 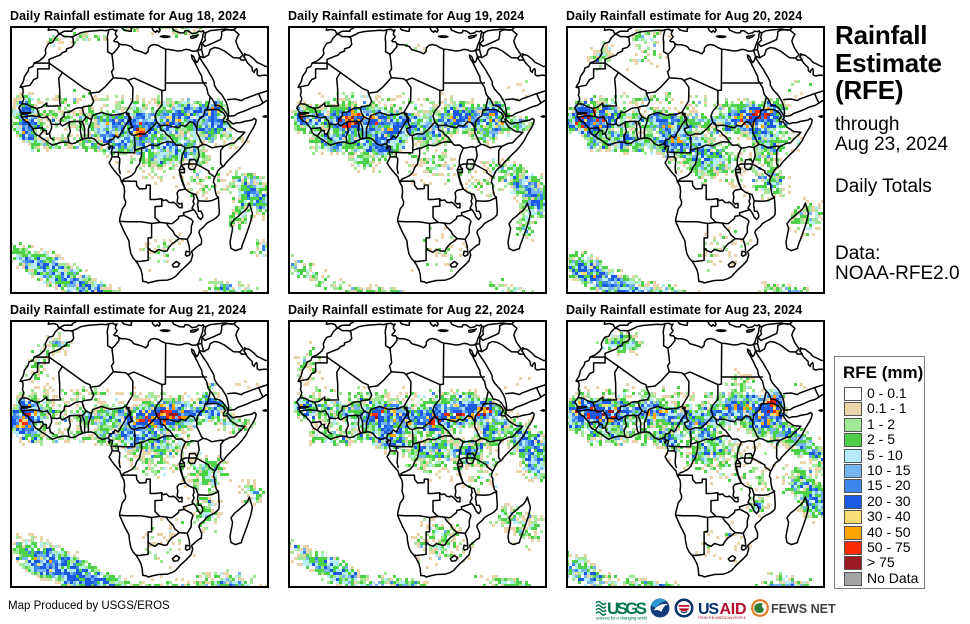 I want to click on svg-text: FROM THE AMERICAN PEOPLE, so click(x=722, y=618).